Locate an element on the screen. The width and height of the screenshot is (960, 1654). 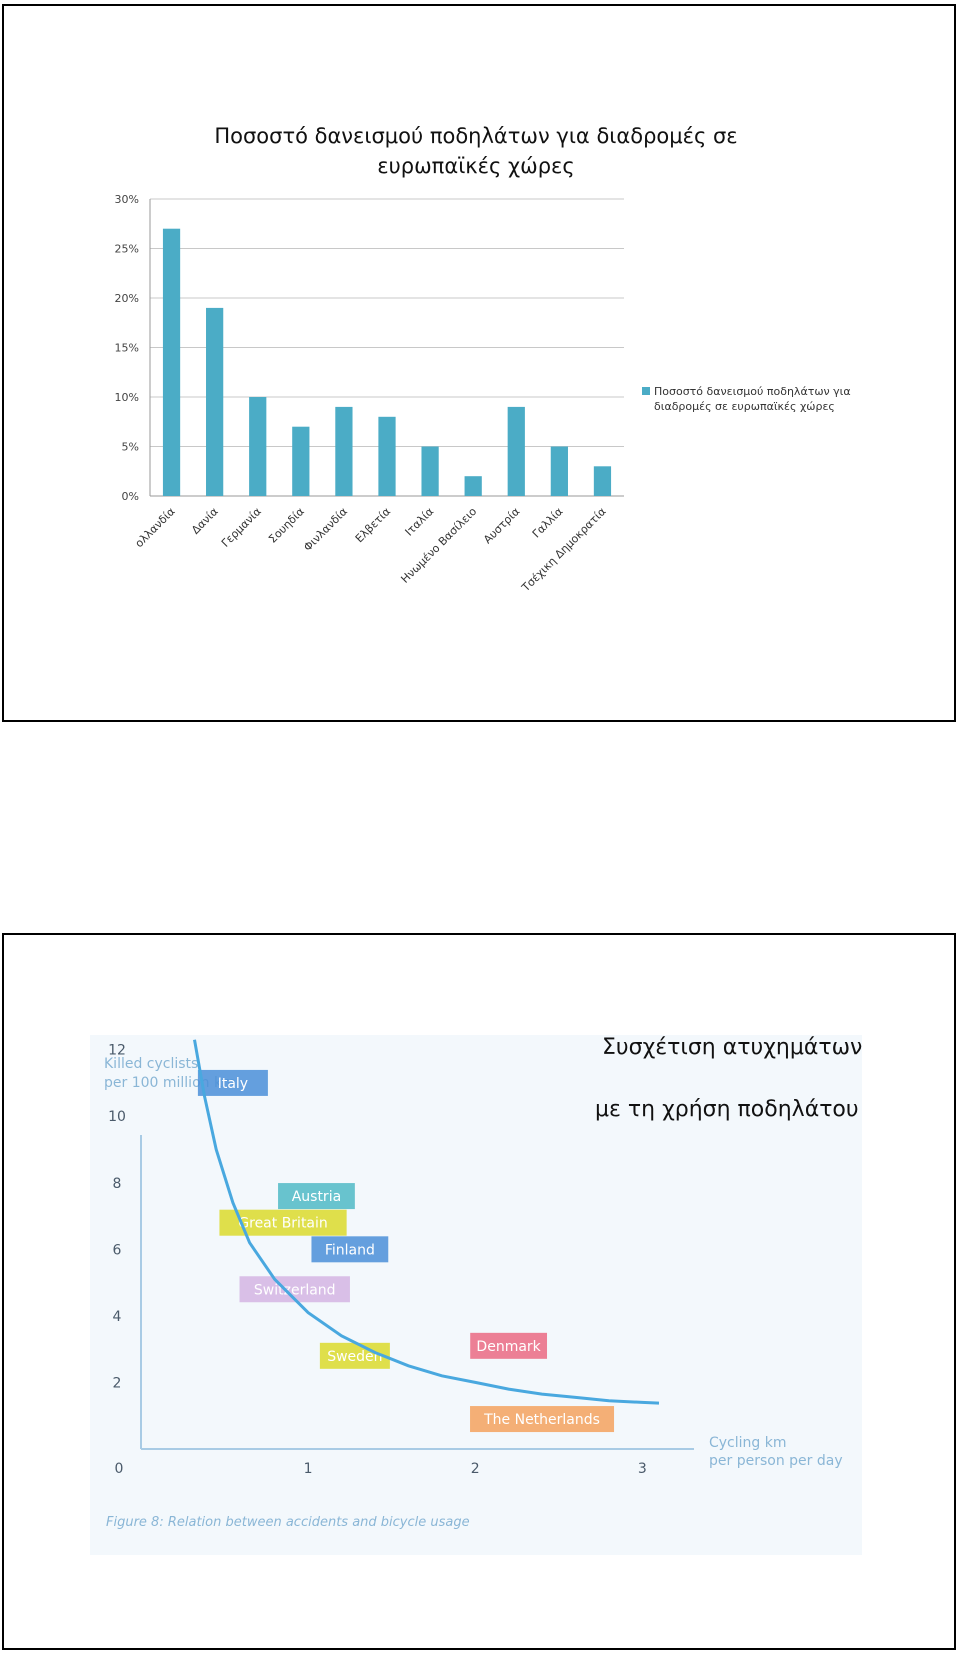
y-tick-label: 15% is located at coordinates (127, 348).